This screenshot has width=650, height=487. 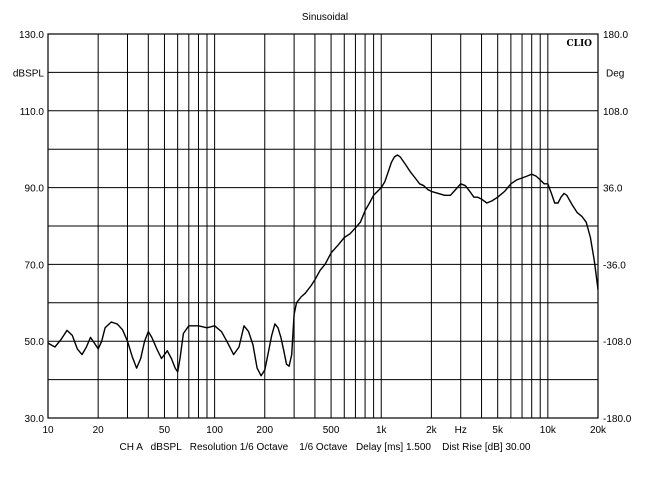 What do you see at coordinates (165, 430) in the screenshot?
I see `x-tick-label: 50` at bounding box center [165, 430].